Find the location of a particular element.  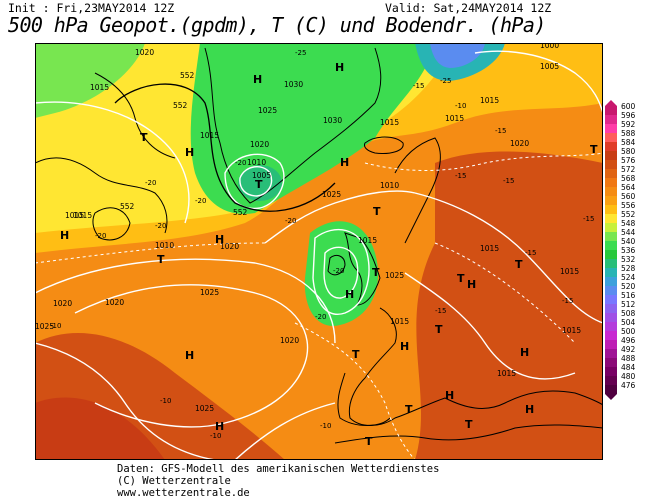

isobar-trough is located at coordinates (341, 271).